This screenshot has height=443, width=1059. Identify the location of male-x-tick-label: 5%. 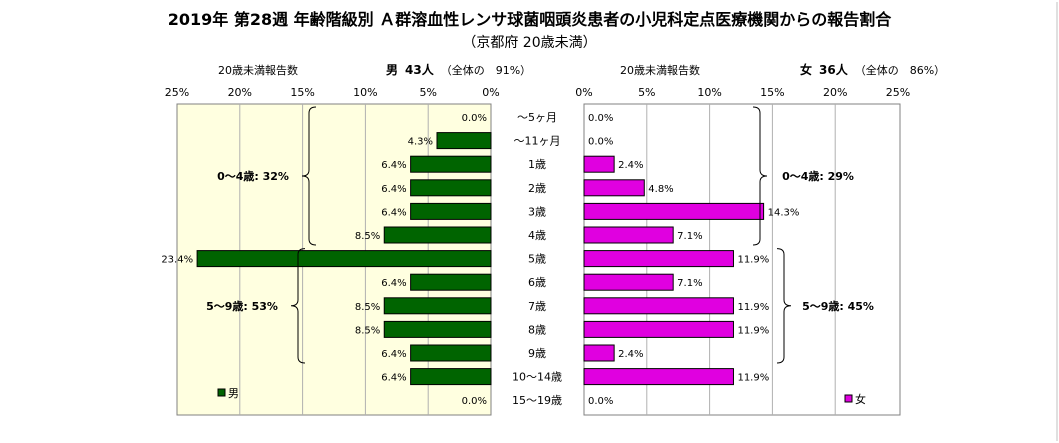
(427, 92).